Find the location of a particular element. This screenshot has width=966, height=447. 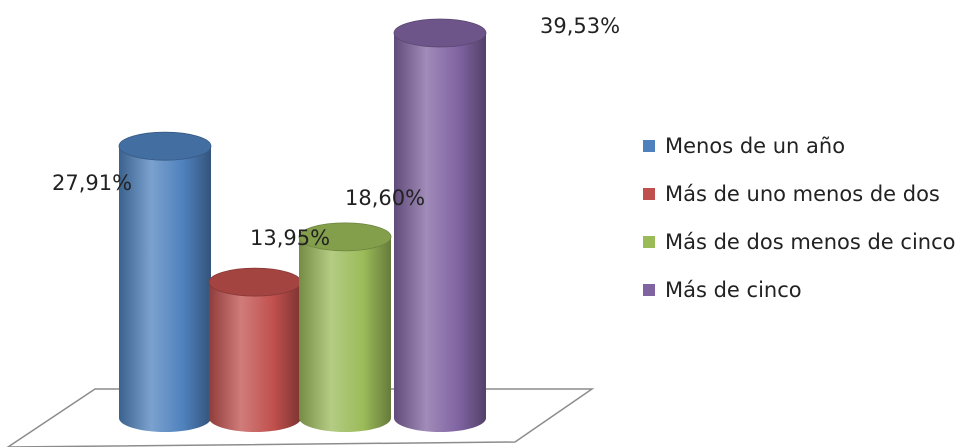

data-label-2: 13,95% is located at coordinates (290, 238).